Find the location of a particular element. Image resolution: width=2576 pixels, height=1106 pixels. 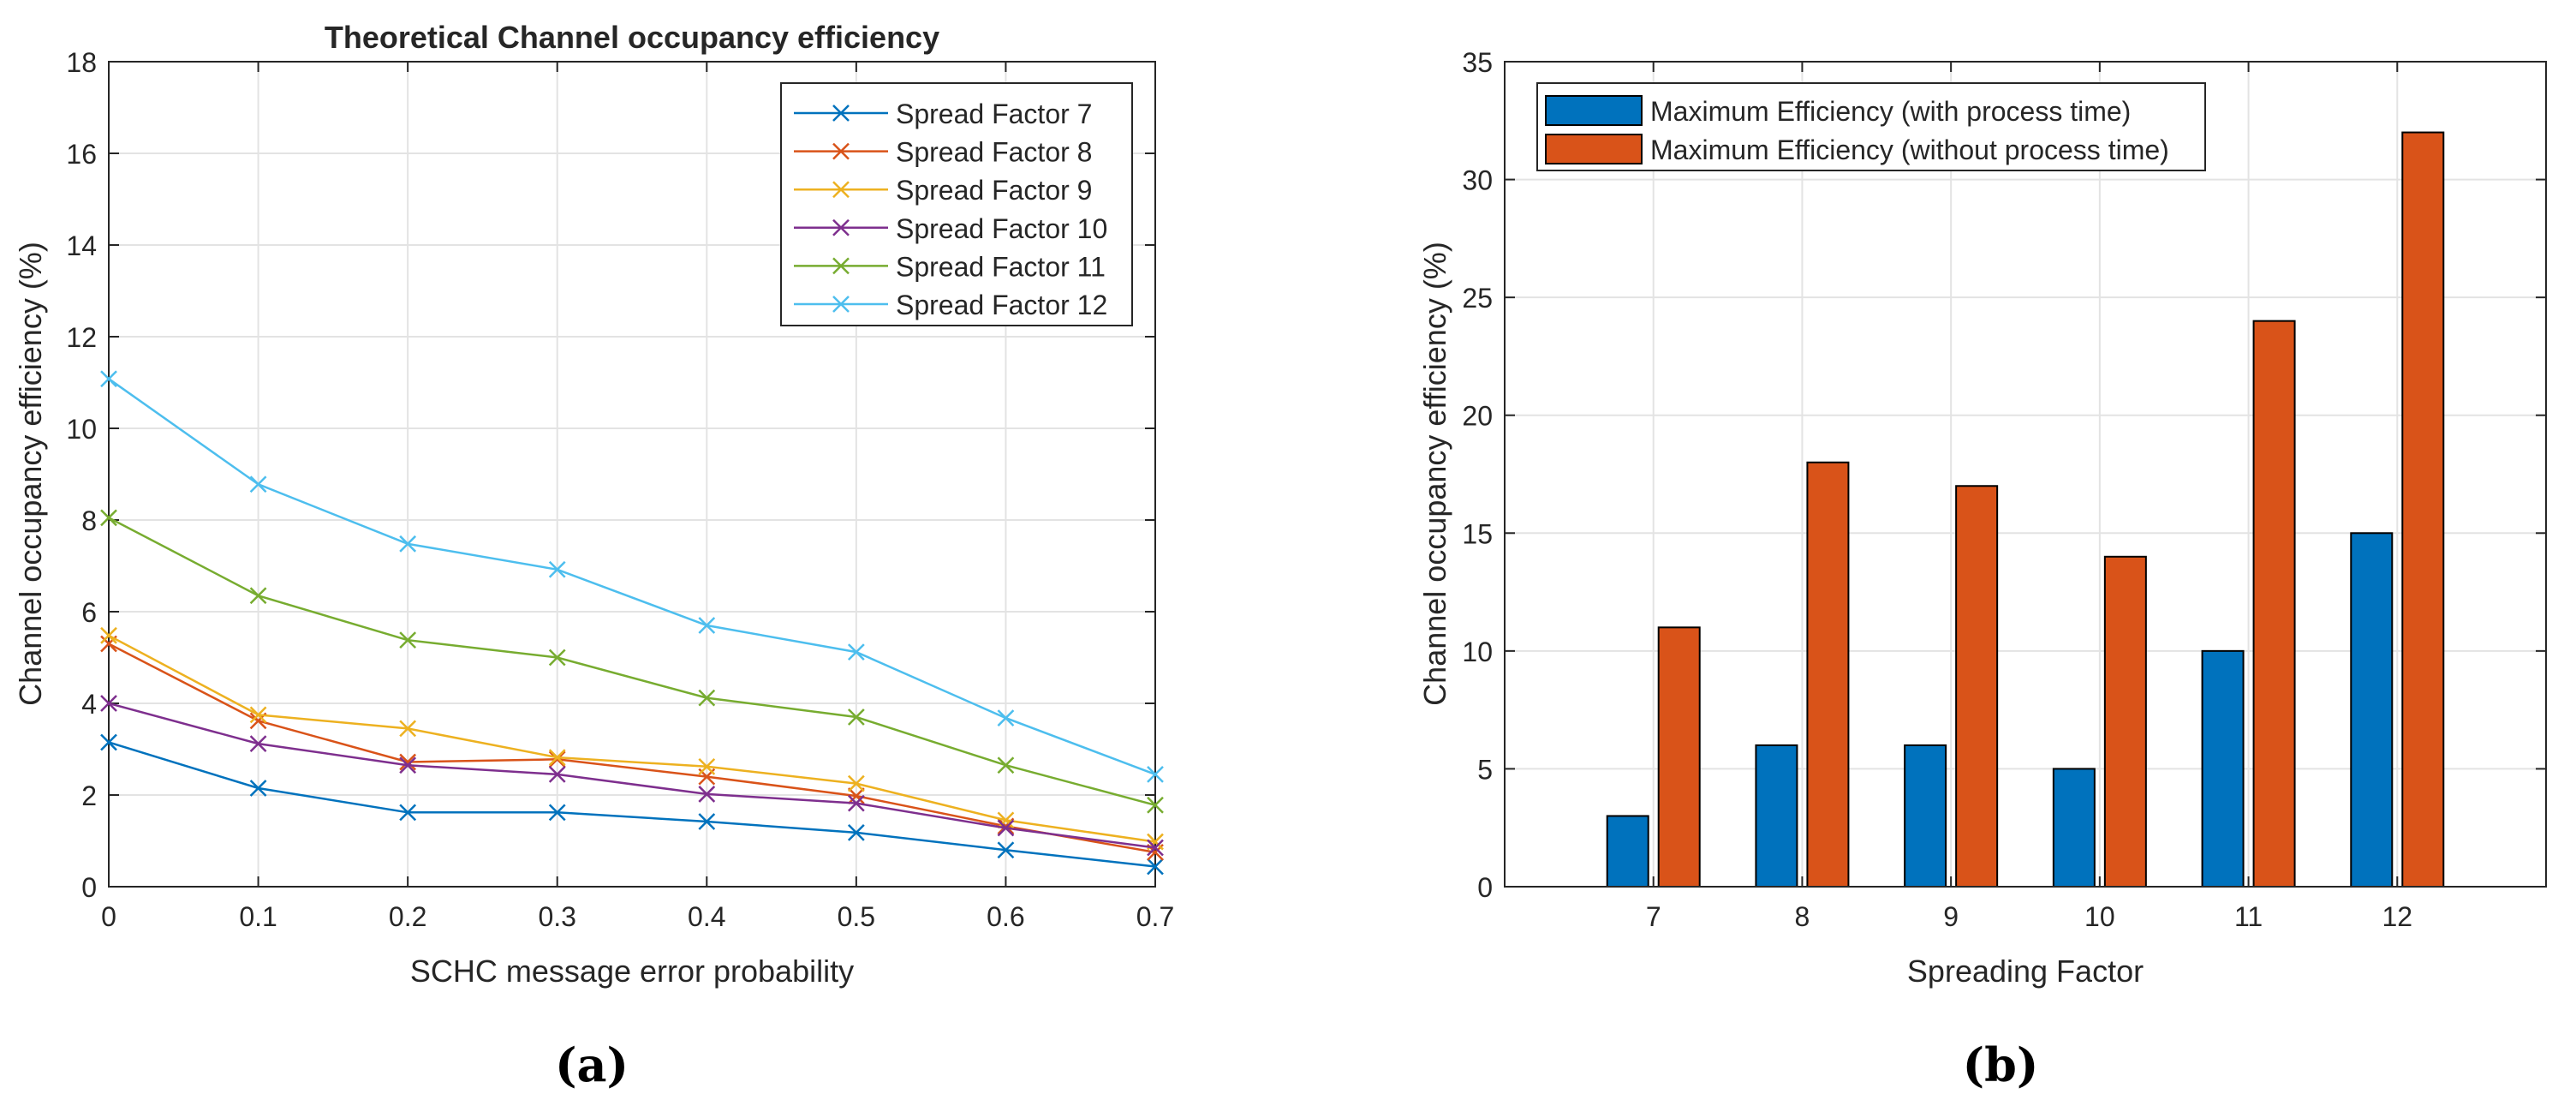

legend-label: Spread Factor 11 is located at coordinates (1001, 266).